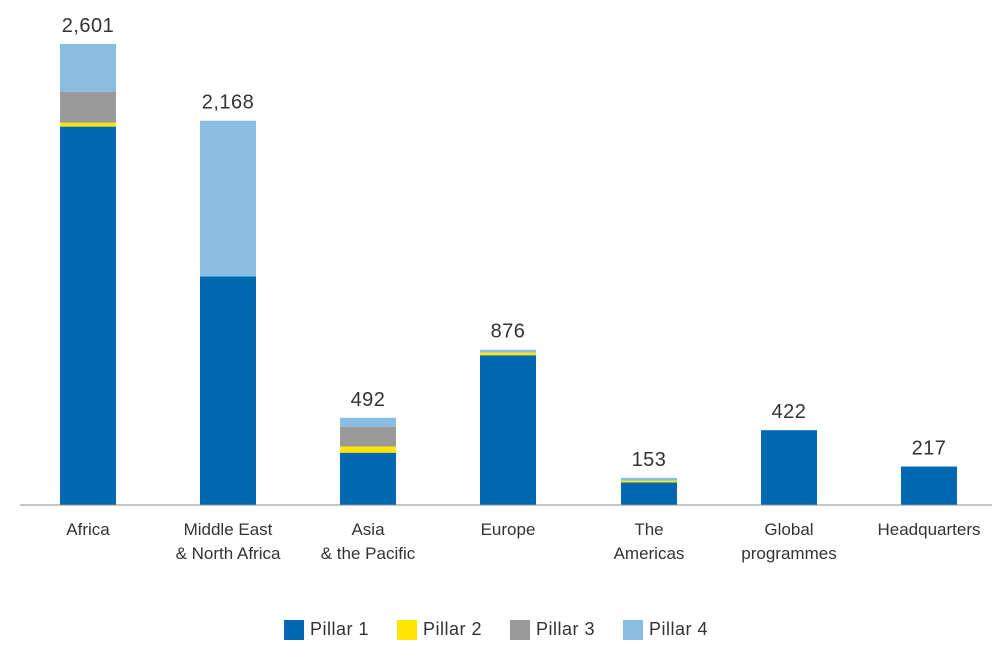  What do you see at coordinates (649, 460) in the screenshot?
I see `total-label: 153` at bounding box center [649, 460].